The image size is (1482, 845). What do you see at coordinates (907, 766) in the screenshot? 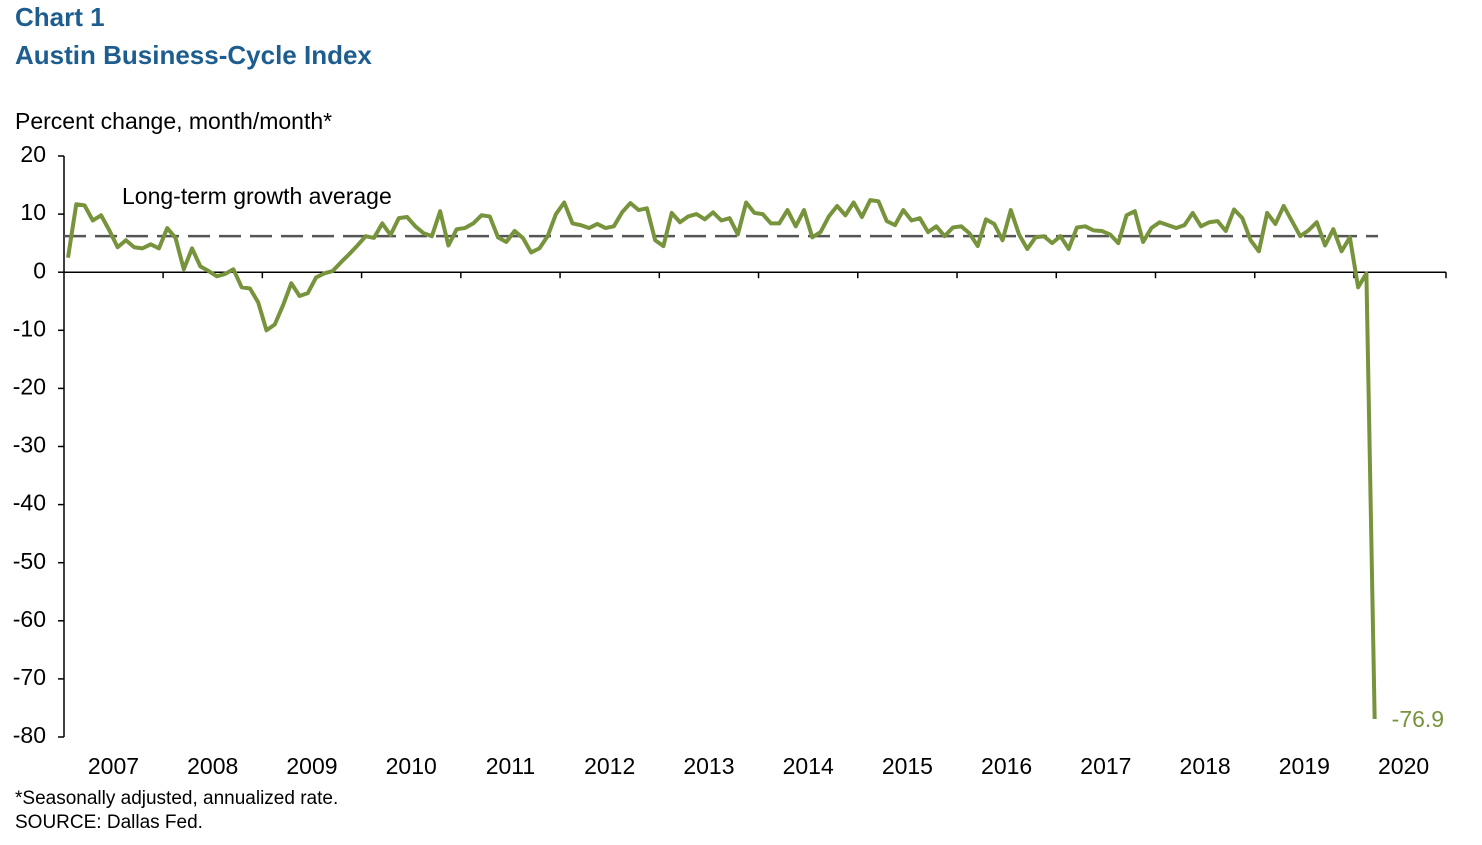
I see `x-tick-label: 2015` at bounding box center [907, 766].